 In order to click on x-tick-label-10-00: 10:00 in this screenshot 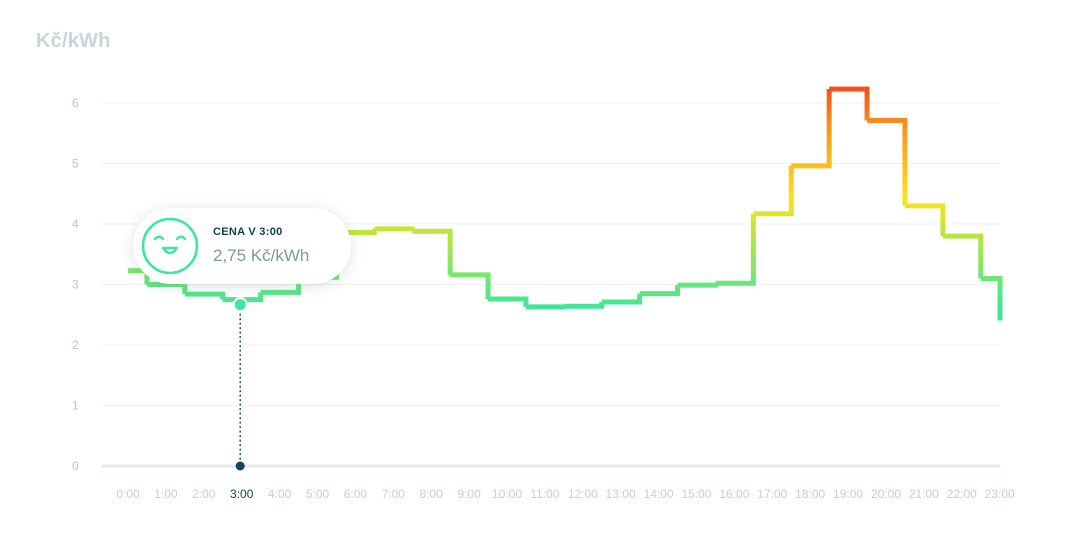, I will do `click(507, 494)`.